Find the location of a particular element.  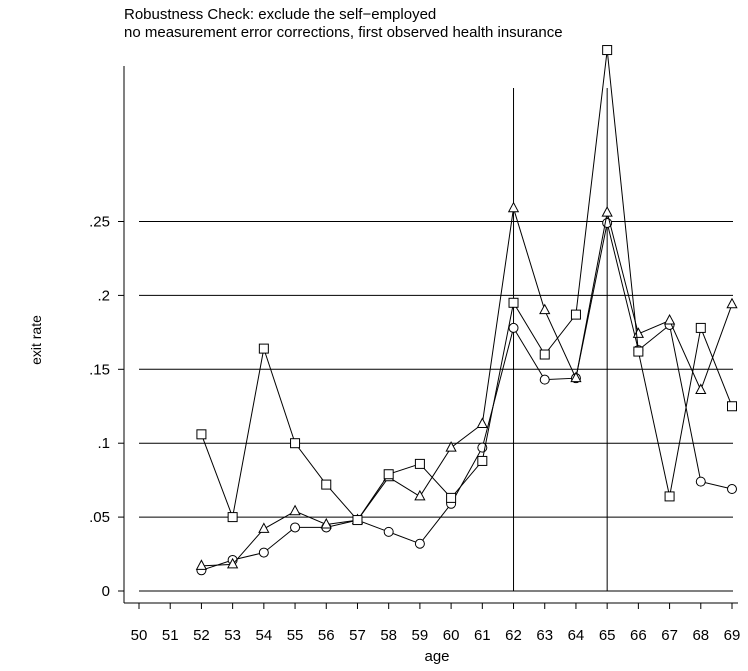

reference-lines is located at coordinates (560, 339).